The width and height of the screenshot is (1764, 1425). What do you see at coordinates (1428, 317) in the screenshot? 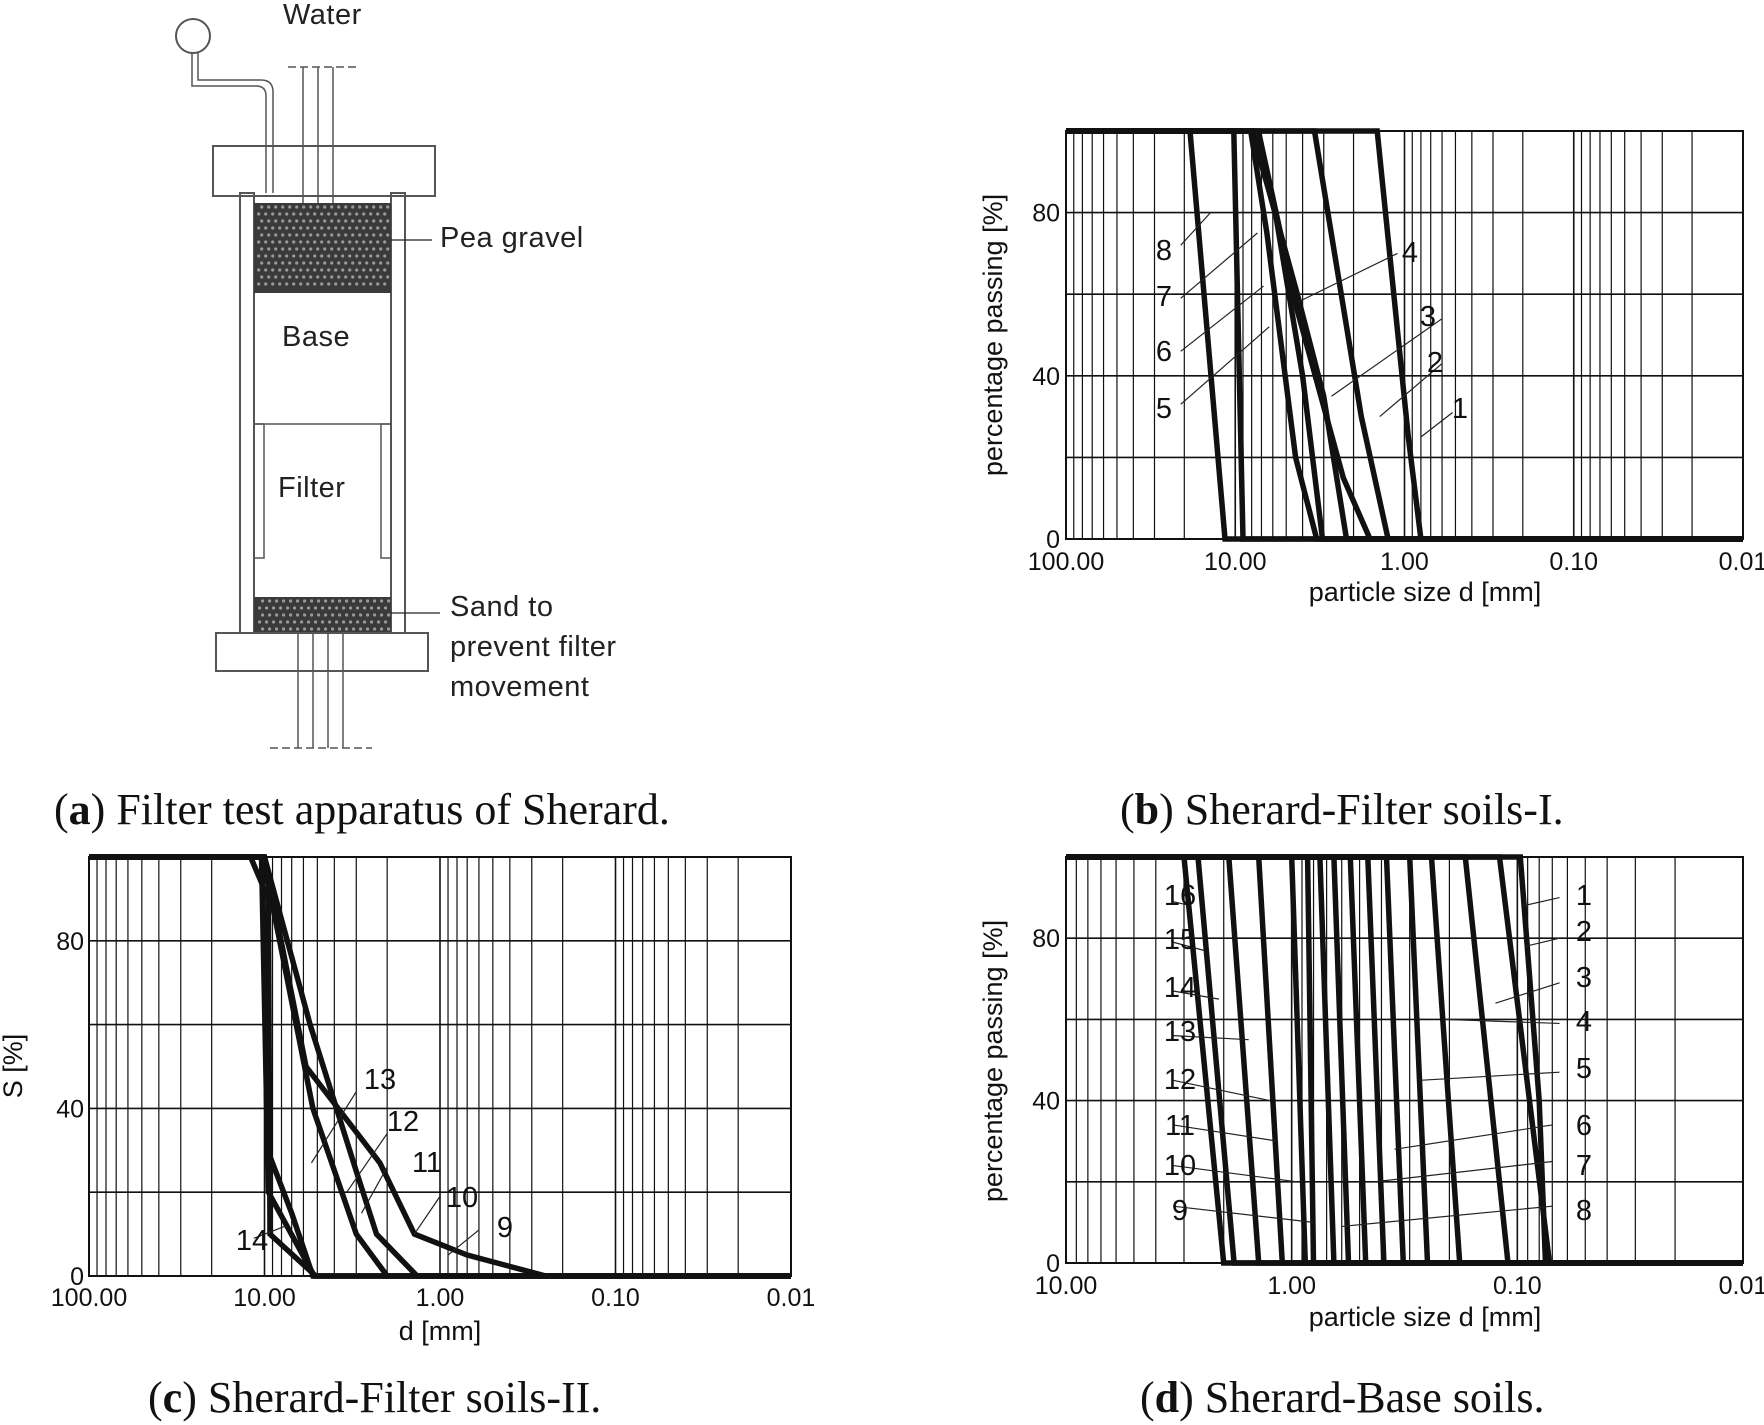
I see `curve-label-3: 3` at bounding box center [1428, 317].